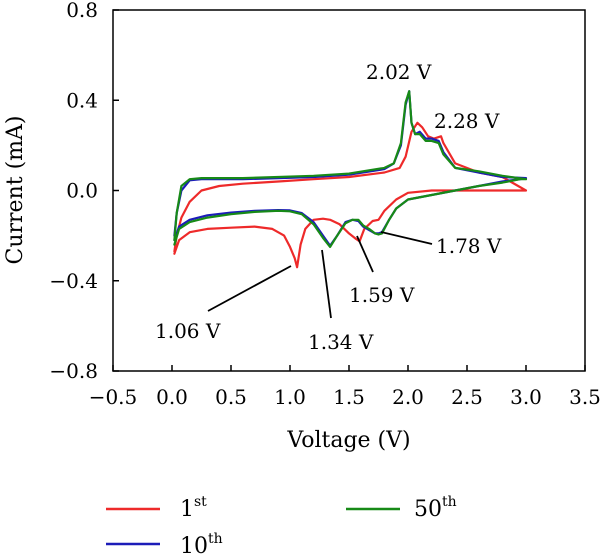  Describe the element at coordinates (341, 342) in the screenshot. I see `annotation-1-34v: 1.34 V` at that location.